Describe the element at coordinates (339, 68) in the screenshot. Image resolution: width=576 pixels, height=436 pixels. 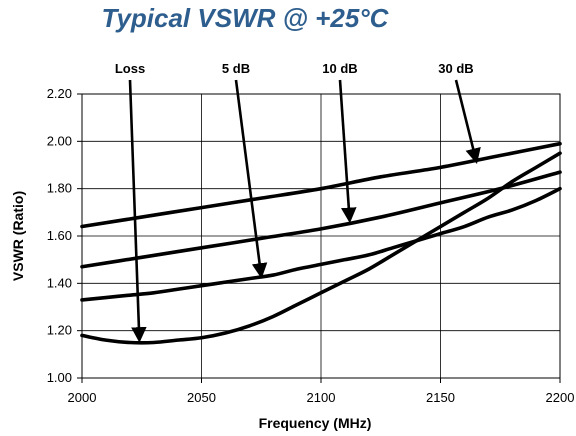
I see `annotation-label-10-db: 10 dB` at that location.